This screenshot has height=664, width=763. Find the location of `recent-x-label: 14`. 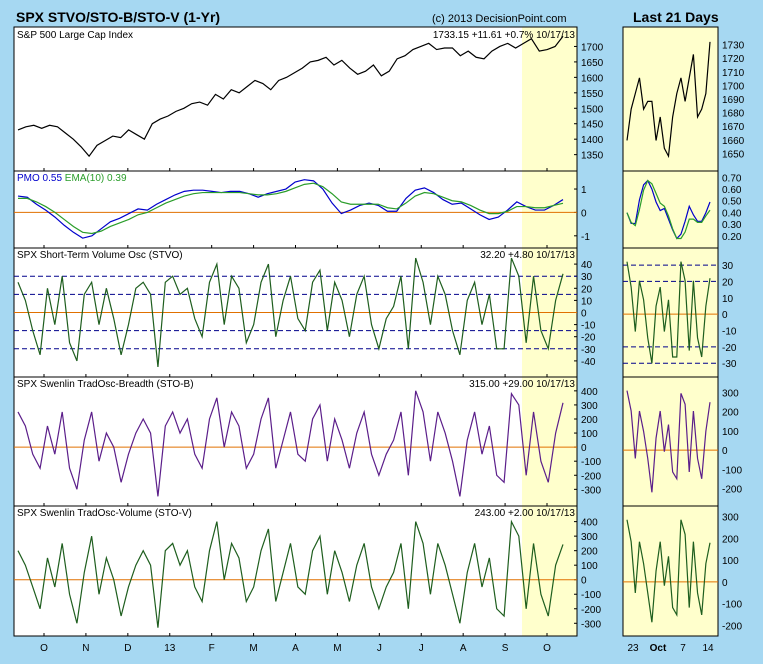

recent-x-label: 14 is located at coordinates (708, 648).